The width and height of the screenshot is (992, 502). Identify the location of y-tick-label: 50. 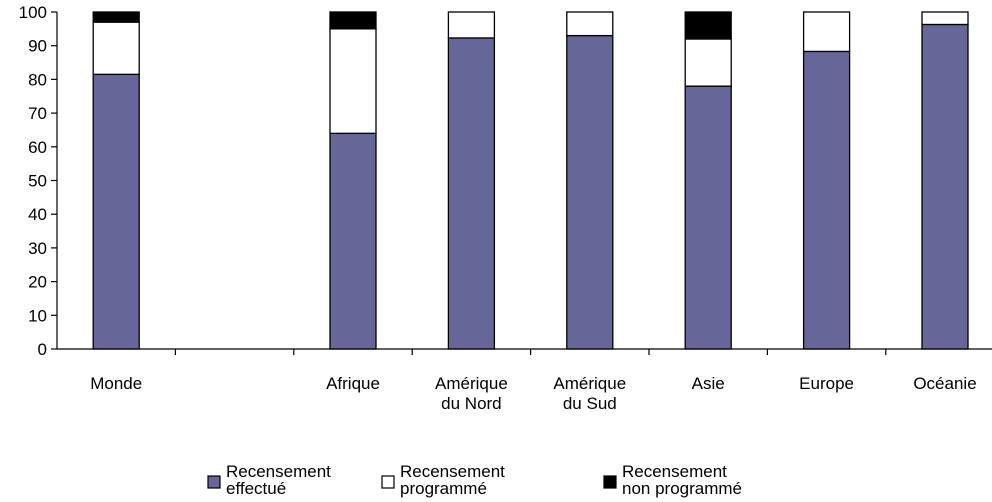
(37, 181).